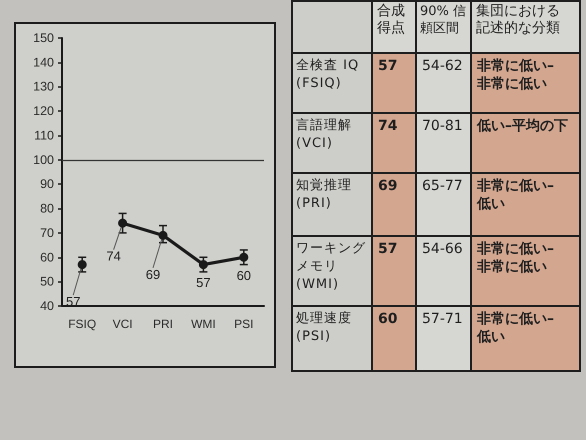 Image resolution: width=586 pixels, height=440 pixels. I want to click on y-tick-label: 130, so click(43, 87).